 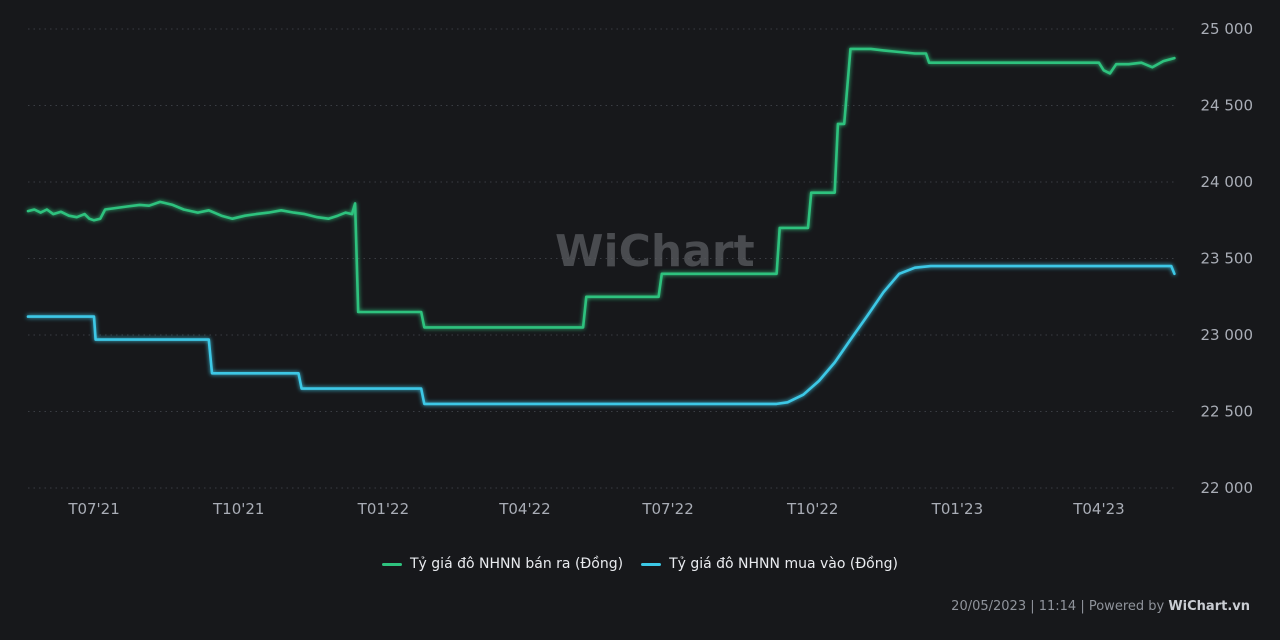 I want to click on y-tick-label: 24 000, so click(x=1227, y=182).